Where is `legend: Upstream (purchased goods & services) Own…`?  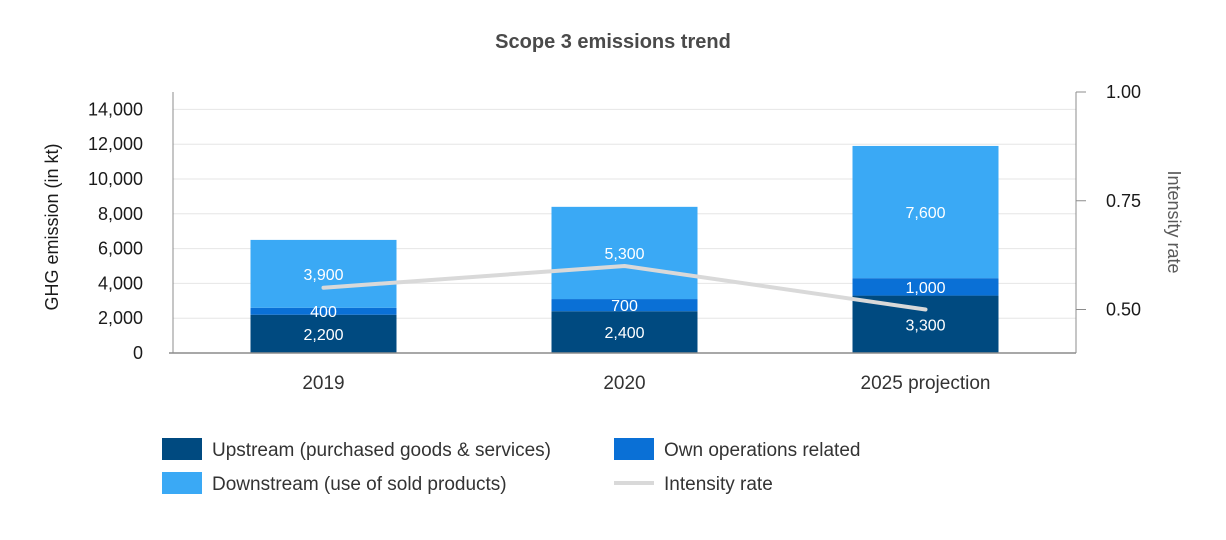
legend: Upstream (purchased goods & services) Own… is located at coordinates (511, 466).